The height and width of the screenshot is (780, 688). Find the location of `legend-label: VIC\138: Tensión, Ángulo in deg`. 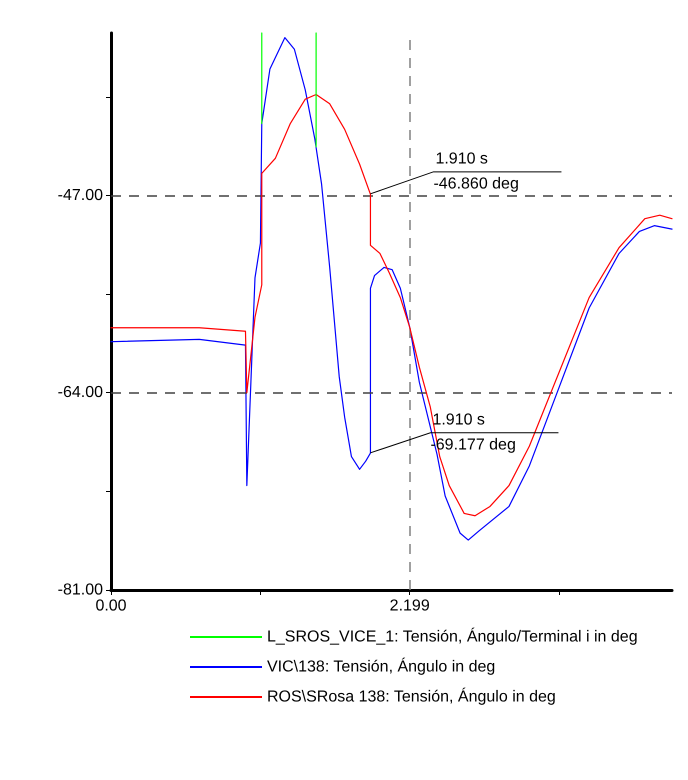

legend-label: VIC\138: Tensión, Ángulo in deg is located at coordinates (381, 667).